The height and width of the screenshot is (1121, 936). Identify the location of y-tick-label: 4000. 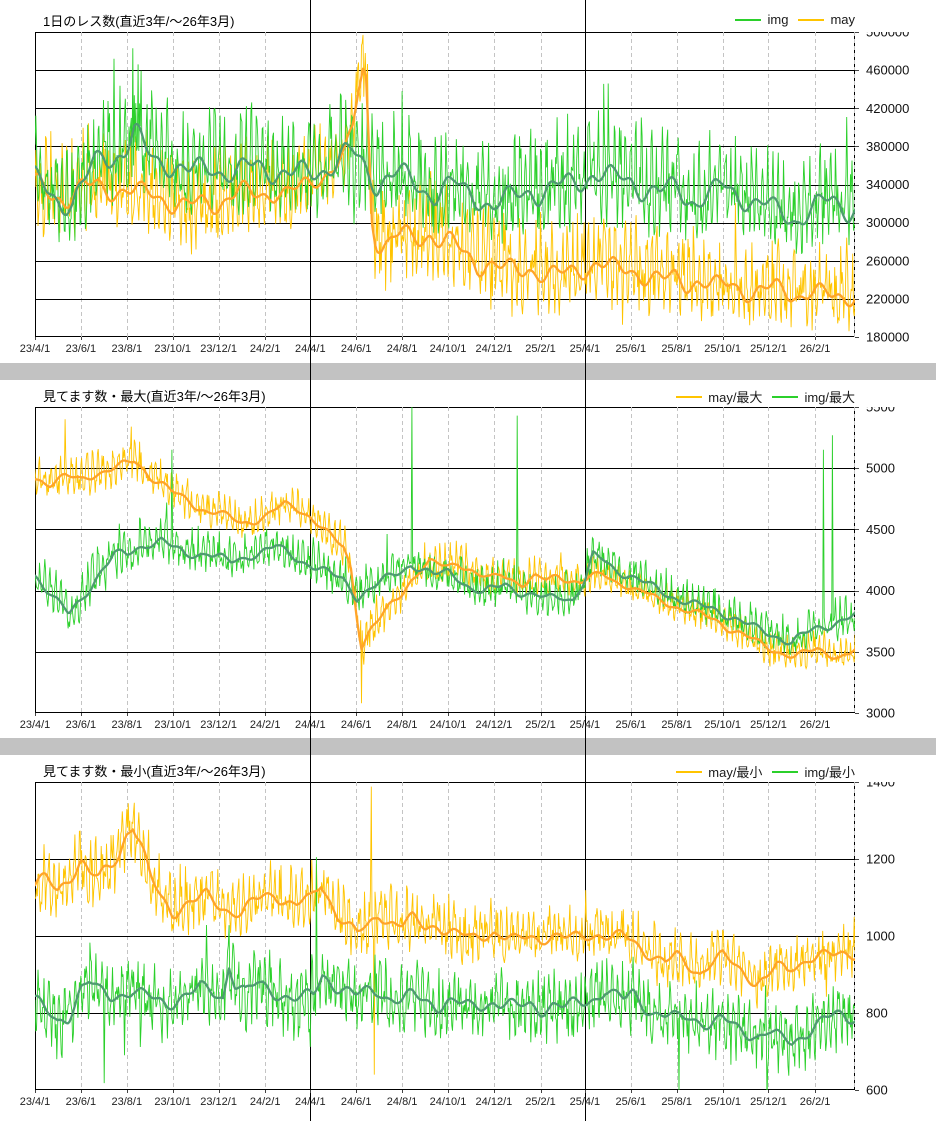
(880, 590).